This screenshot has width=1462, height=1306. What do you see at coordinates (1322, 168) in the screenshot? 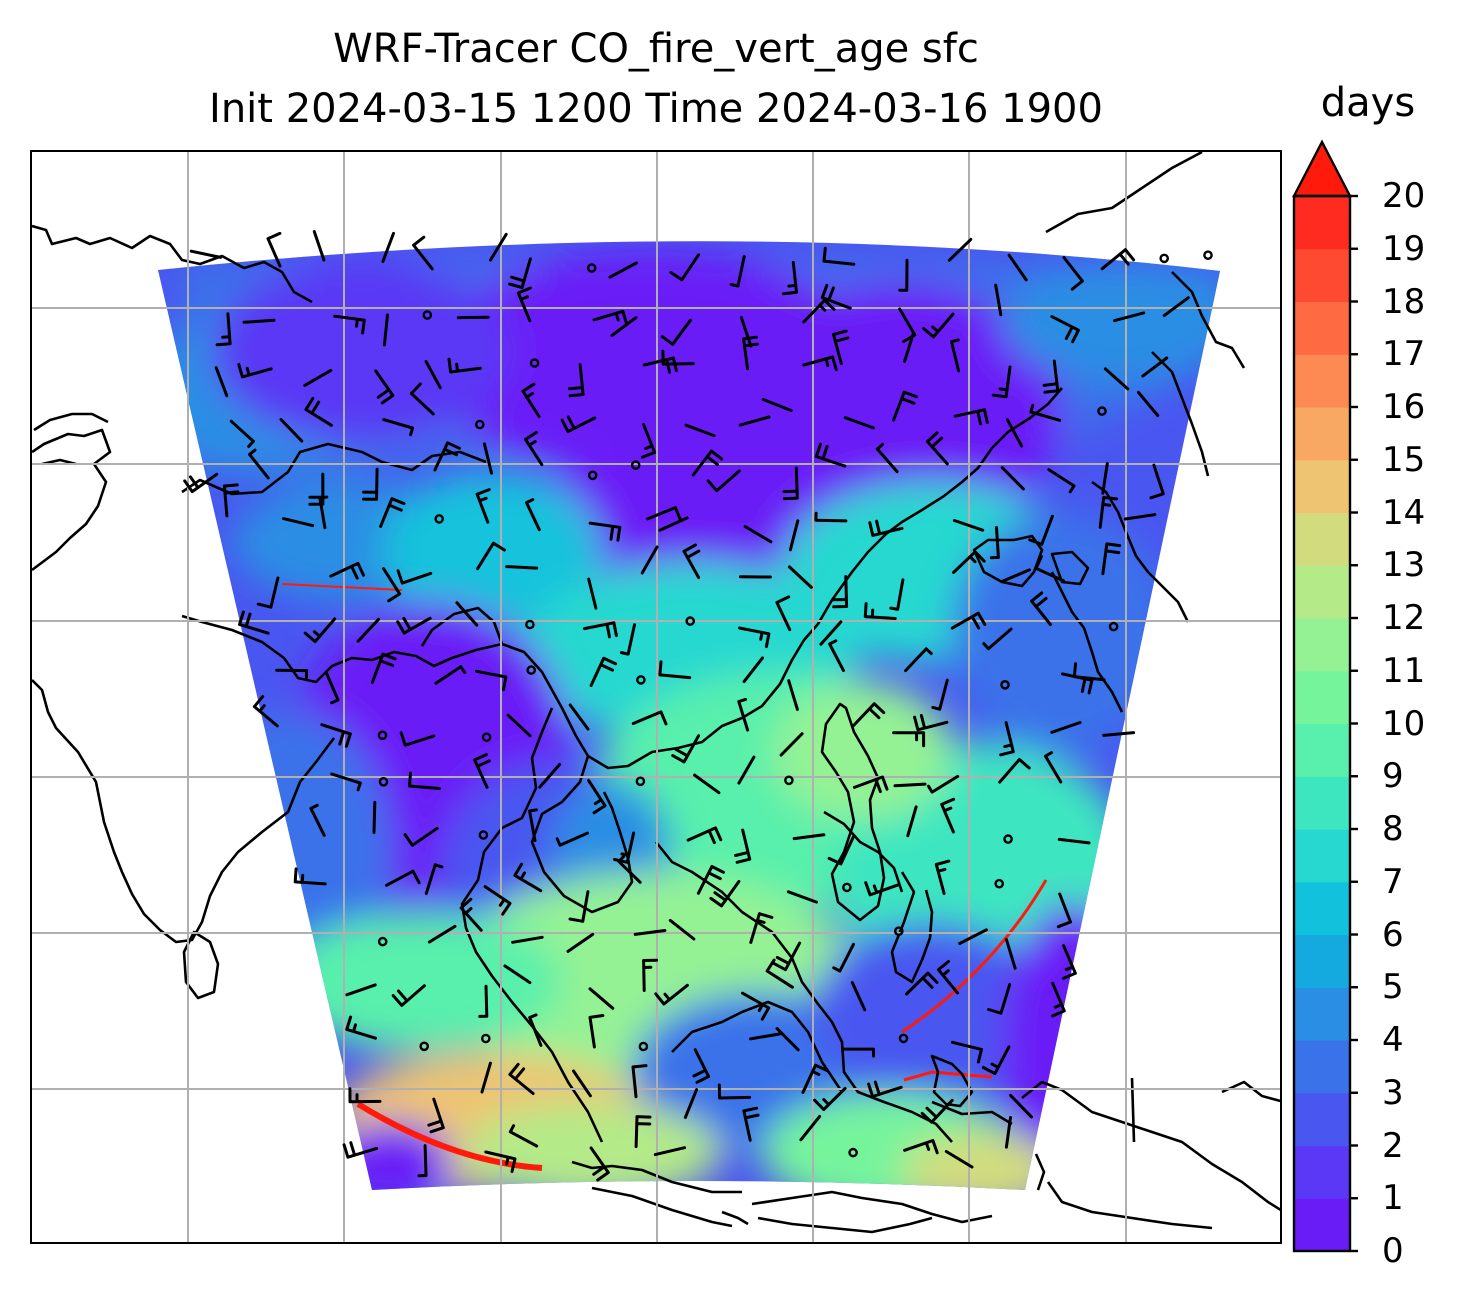
I see `colorbar-extend-arrow` at bounding box center [1322, 168].